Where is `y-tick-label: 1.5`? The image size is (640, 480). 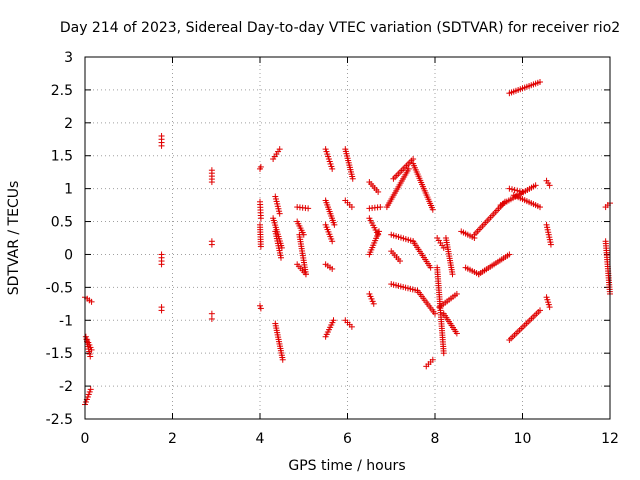
y-tick-label: 1.5 is located at coordinates (62, 157).